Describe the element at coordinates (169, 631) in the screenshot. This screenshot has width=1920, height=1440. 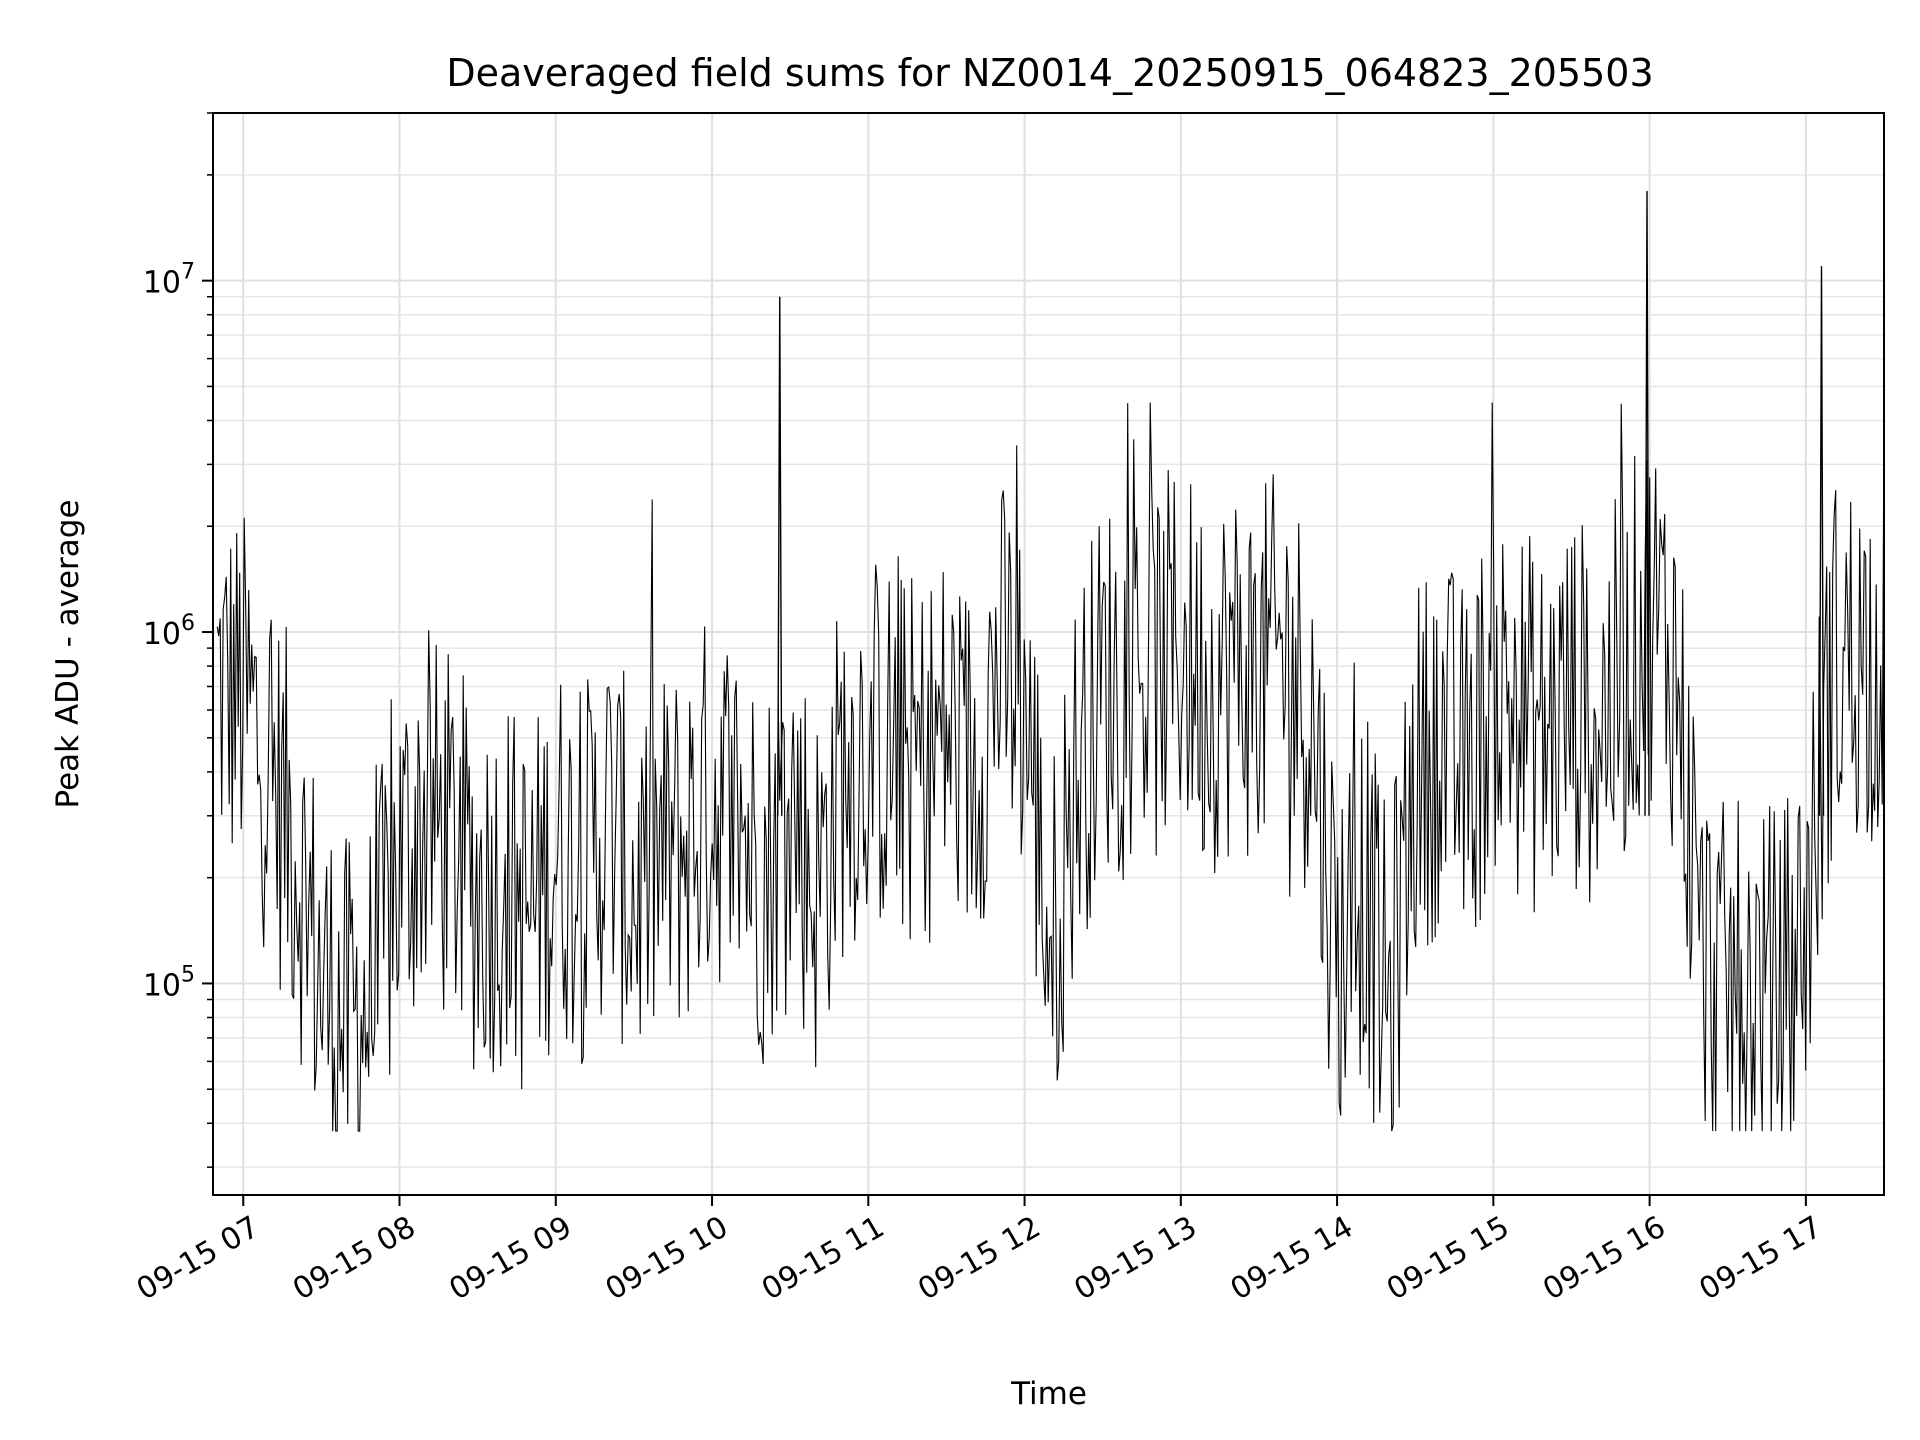
I see `y-tick-label: 10⁶` at that location.